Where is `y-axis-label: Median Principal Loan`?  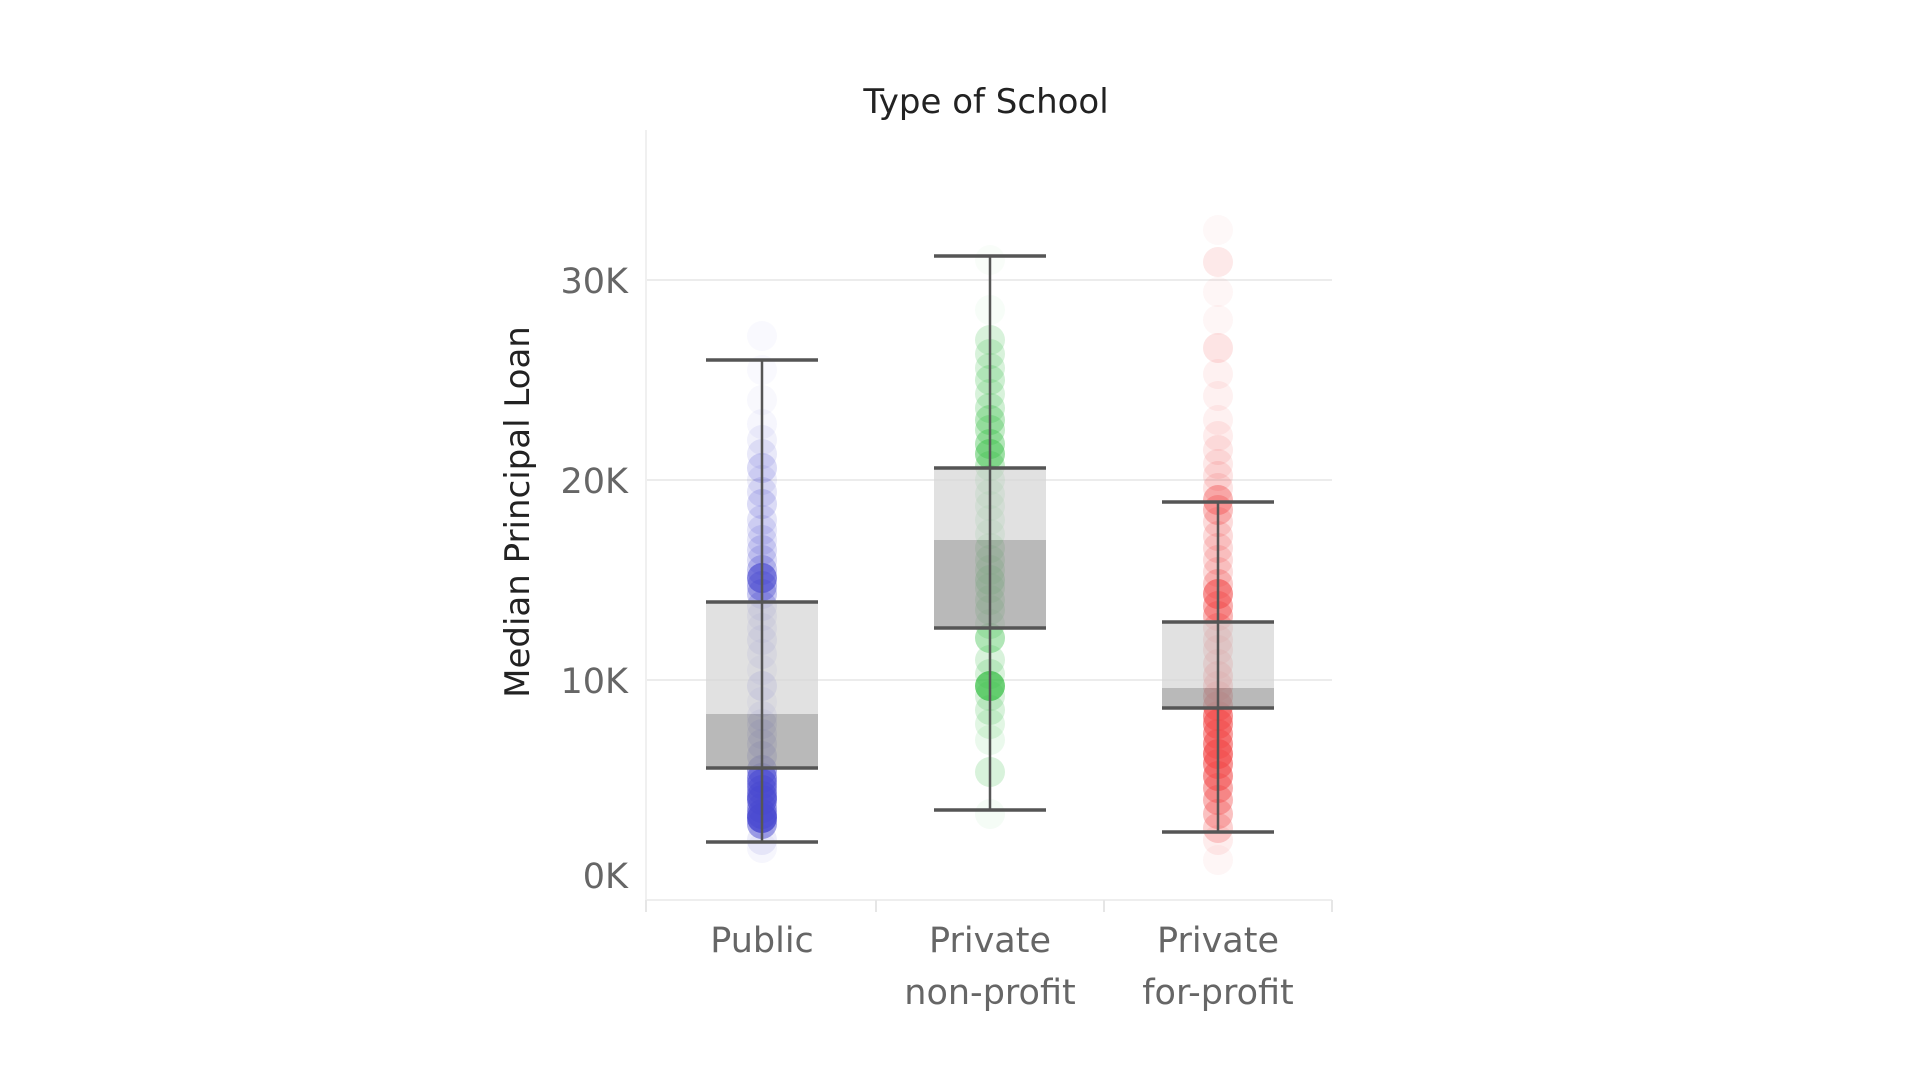
y-axis-label: Median Principal Loan is located at coordinates (518, 512).